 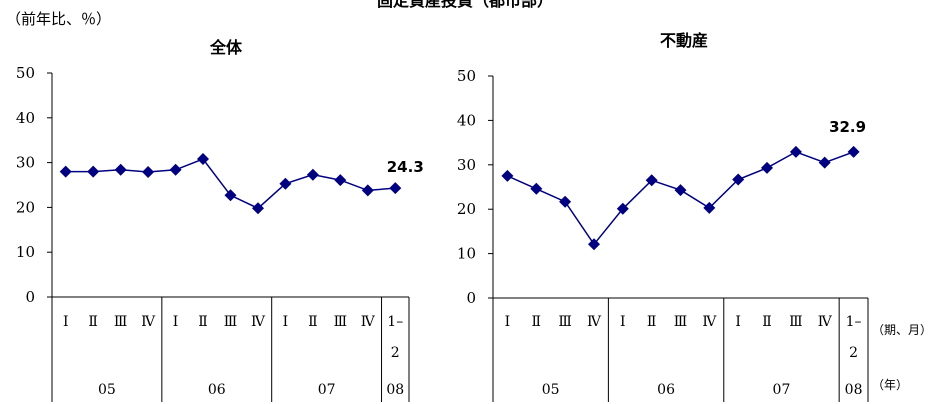 I want to click on data-label: 24.3, so click(x=405, y=167).